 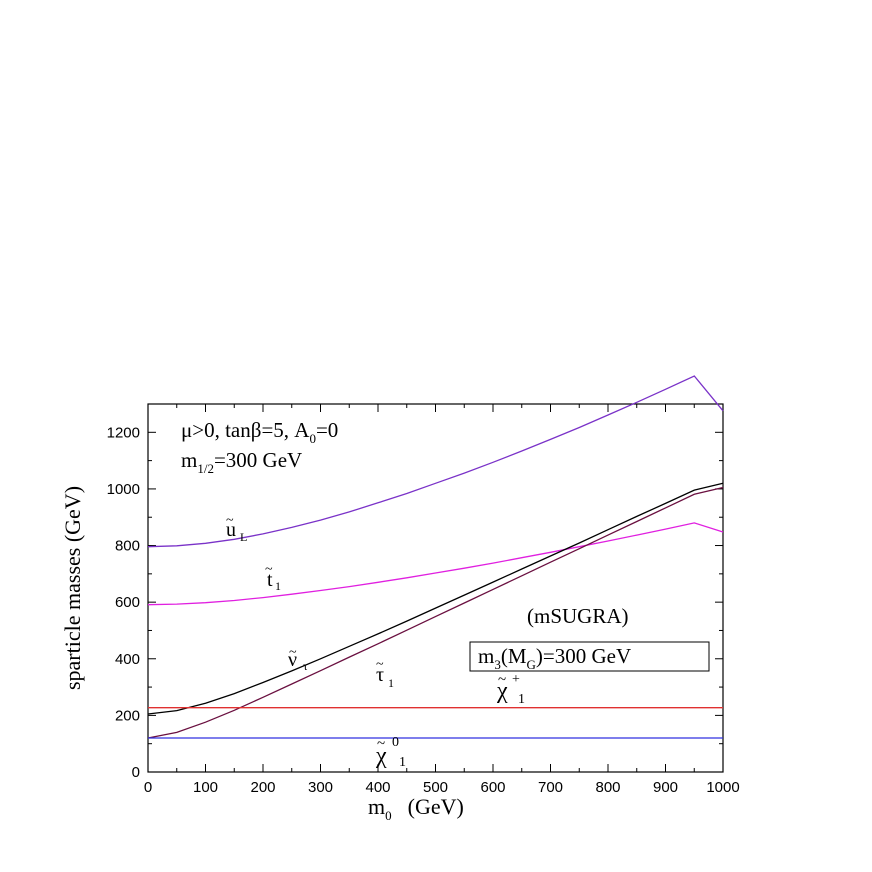 I want to click on y-tick-label: 400, so click(x=127, y=659).